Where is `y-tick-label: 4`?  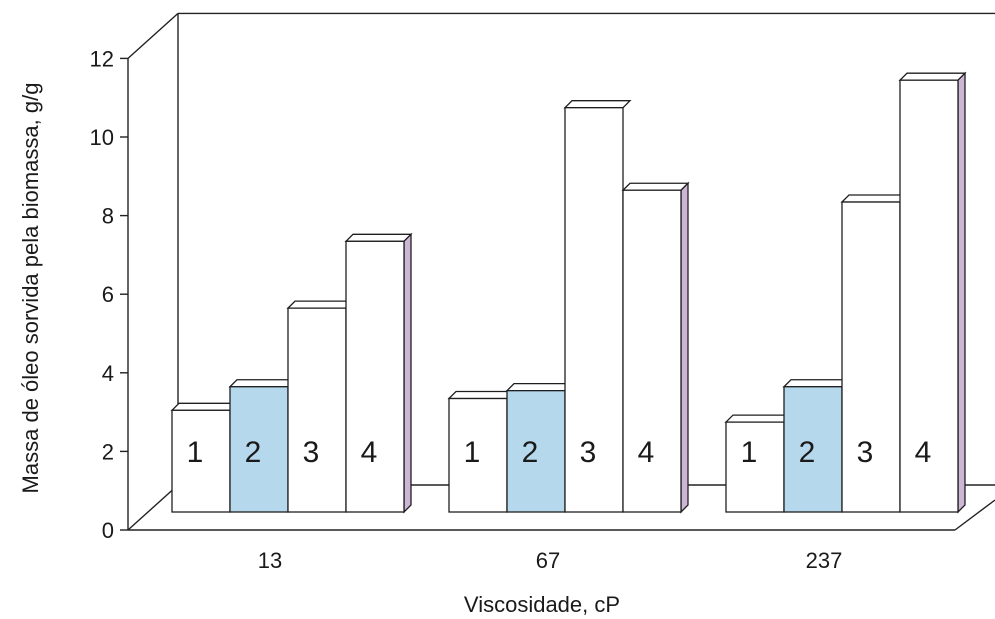
y-tick-label: 4 is located at coordinates (108, 373).